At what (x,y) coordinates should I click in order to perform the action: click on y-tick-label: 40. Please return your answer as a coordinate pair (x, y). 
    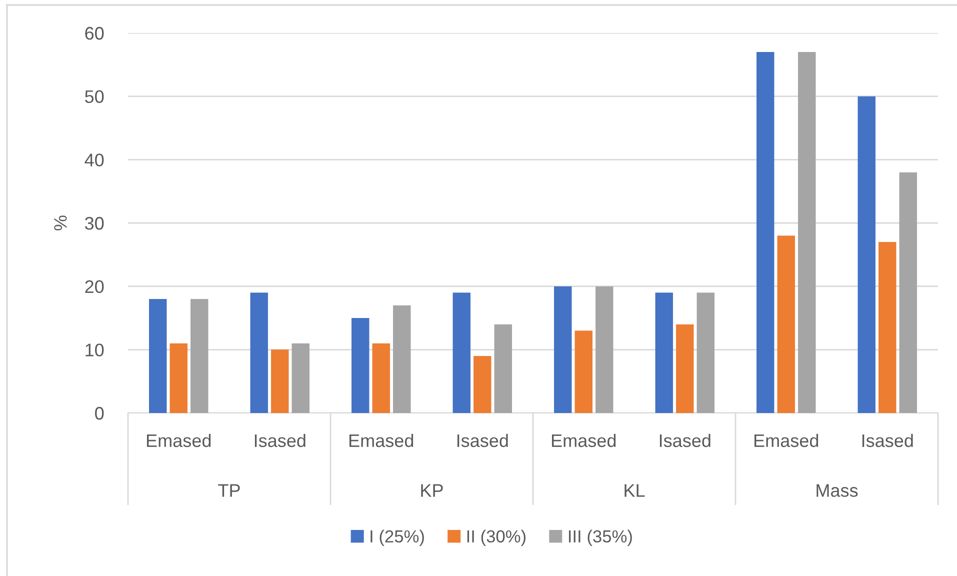
    Looking at the image, I should click on (94, 160).